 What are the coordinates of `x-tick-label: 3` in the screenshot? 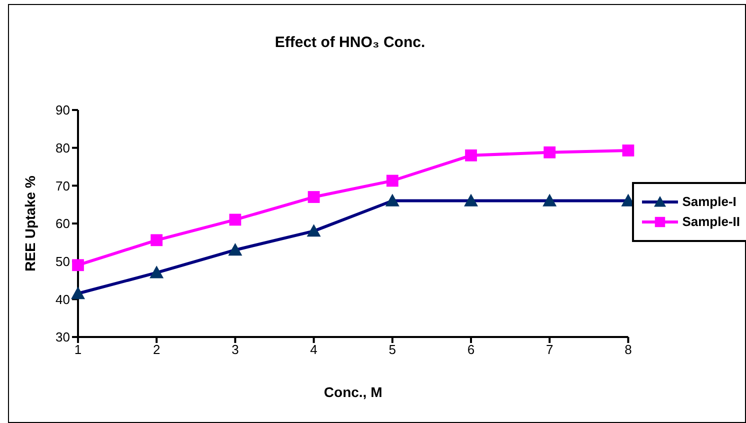 It's located at (235, 350).